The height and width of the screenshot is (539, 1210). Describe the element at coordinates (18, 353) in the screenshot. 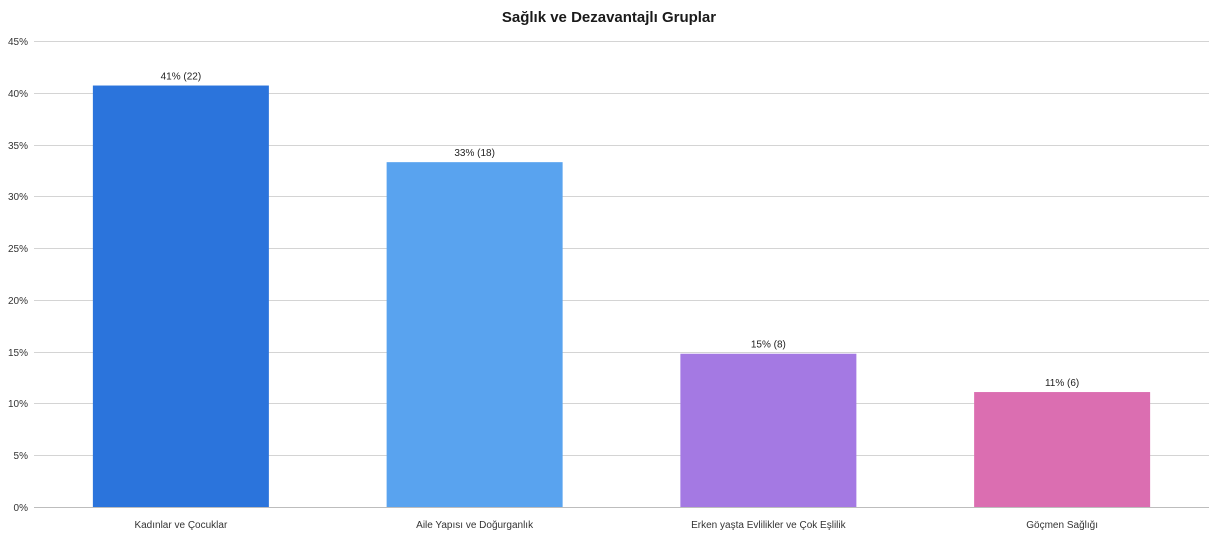

I see `y-tick-label: 15%` at that location.